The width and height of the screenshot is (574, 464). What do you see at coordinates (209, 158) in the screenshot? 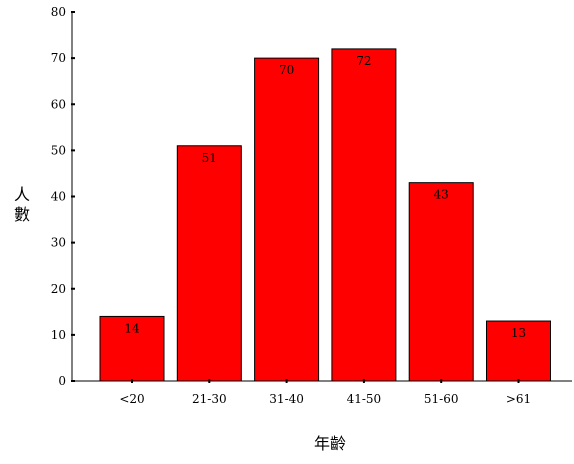
I see `data-label: 51` at bounding box center [209, 158].